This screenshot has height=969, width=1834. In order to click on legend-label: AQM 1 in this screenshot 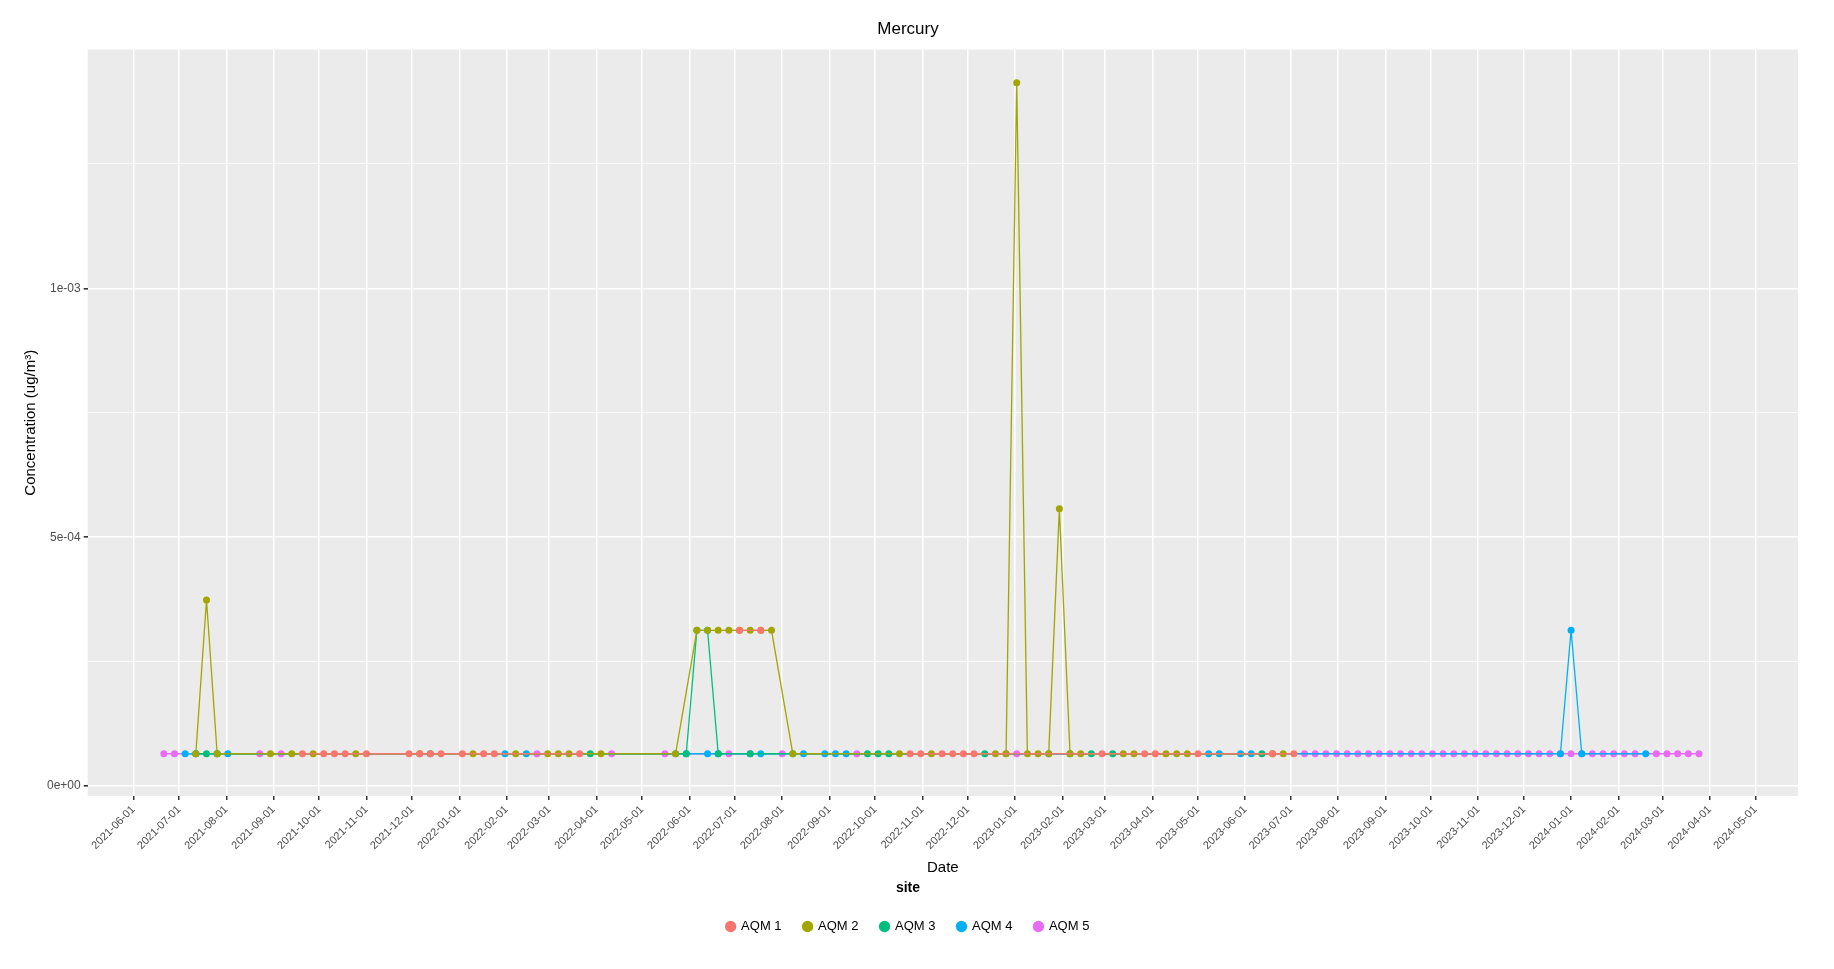, I will do `click(761, 926)`.